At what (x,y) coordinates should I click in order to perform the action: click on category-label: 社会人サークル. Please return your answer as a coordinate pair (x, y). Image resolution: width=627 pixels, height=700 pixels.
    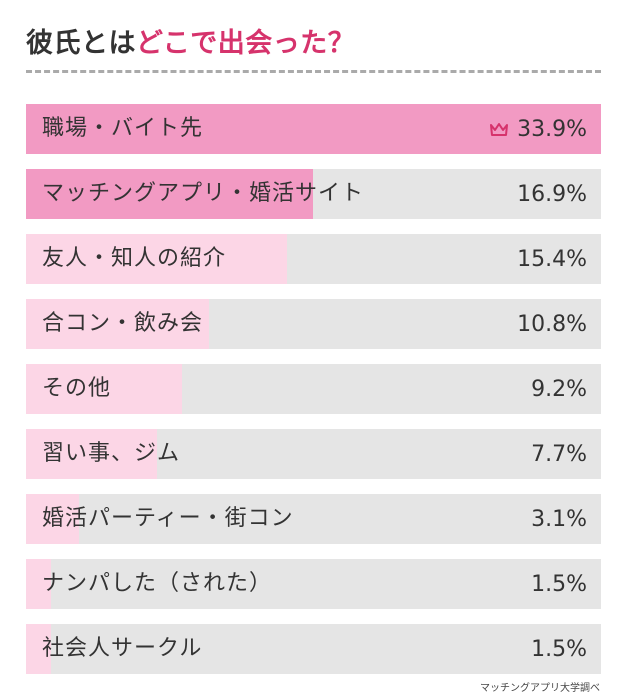
    Looking at the image, I should click on (122, 648).